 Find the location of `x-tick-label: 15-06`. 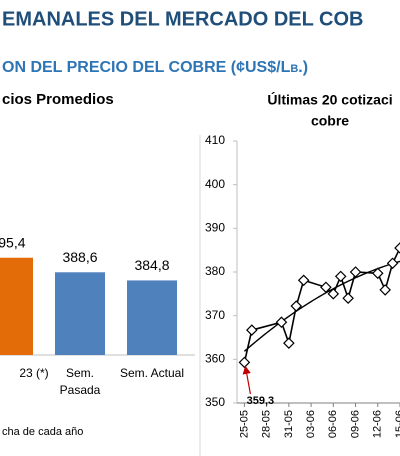

x-tick-label: 15-06 is located at coordinates (397, 424).